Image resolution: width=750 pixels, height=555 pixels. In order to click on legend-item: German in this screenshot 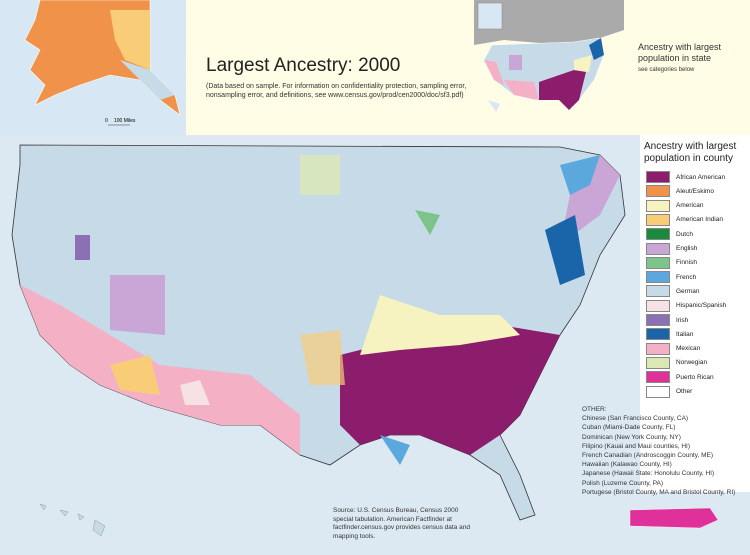, I will do `click(672, 291)`.